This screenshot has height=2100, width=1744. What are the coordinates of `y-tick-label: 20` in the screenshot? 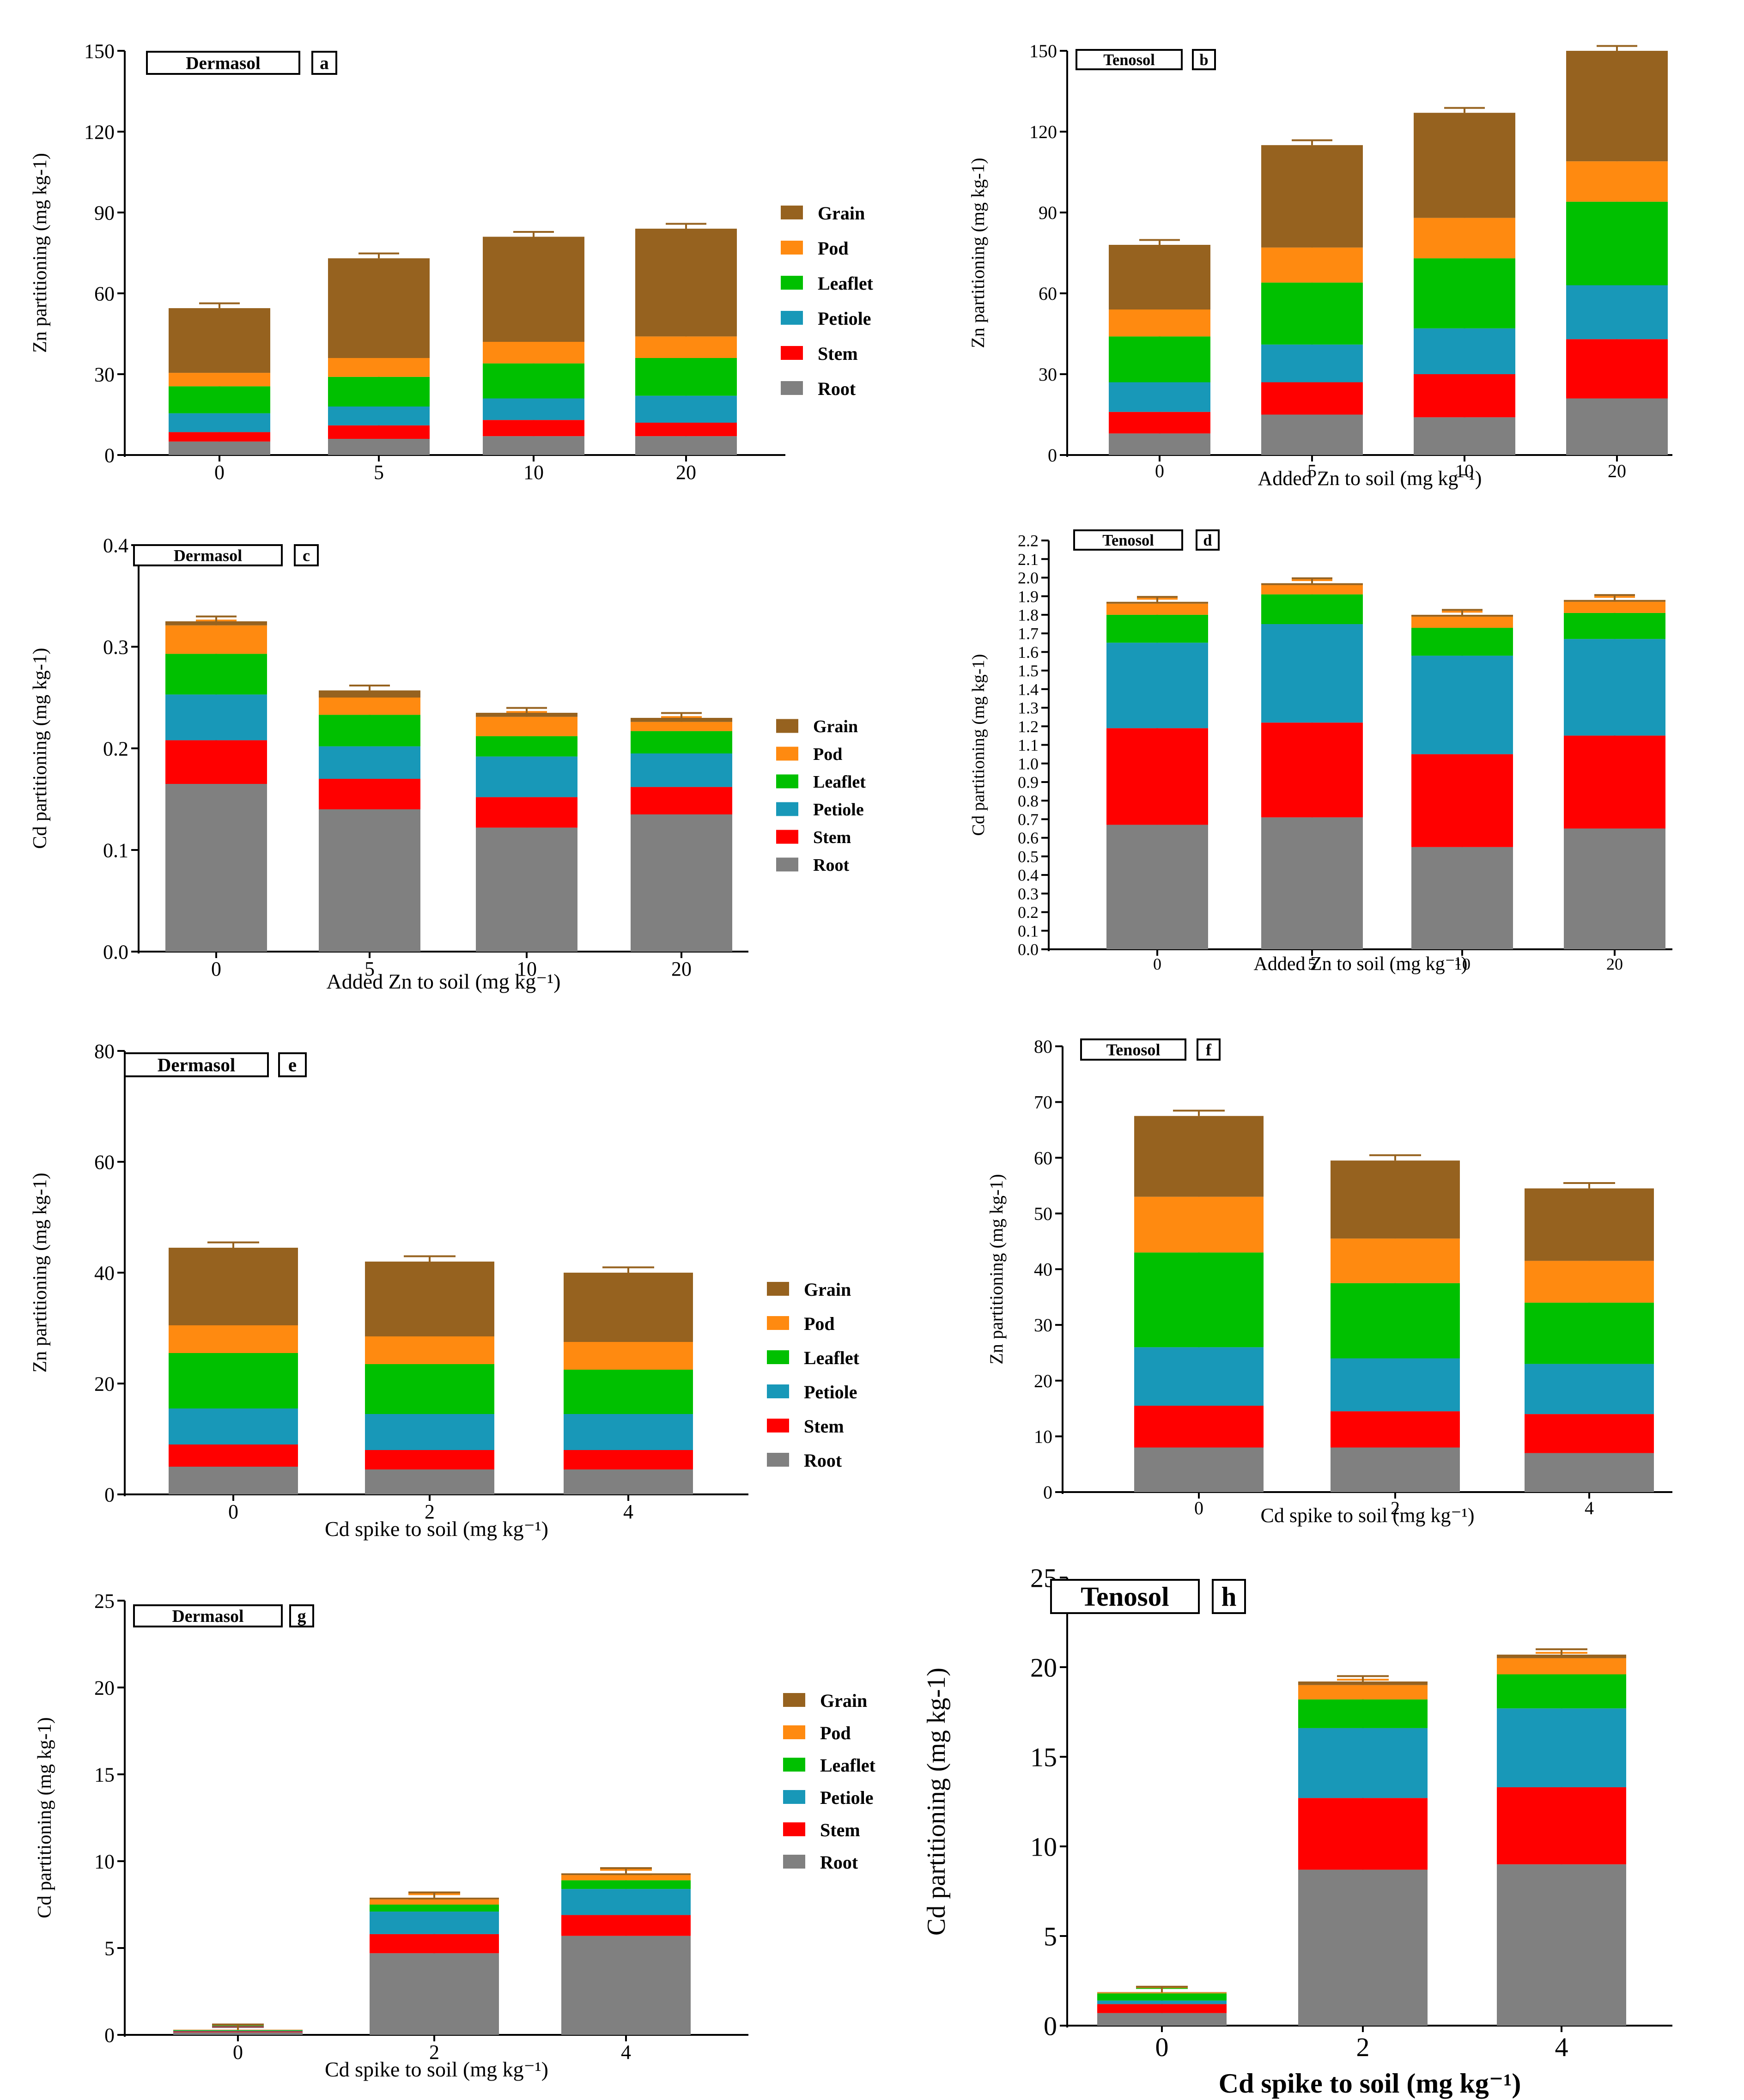 It's located at (1043, 1381).